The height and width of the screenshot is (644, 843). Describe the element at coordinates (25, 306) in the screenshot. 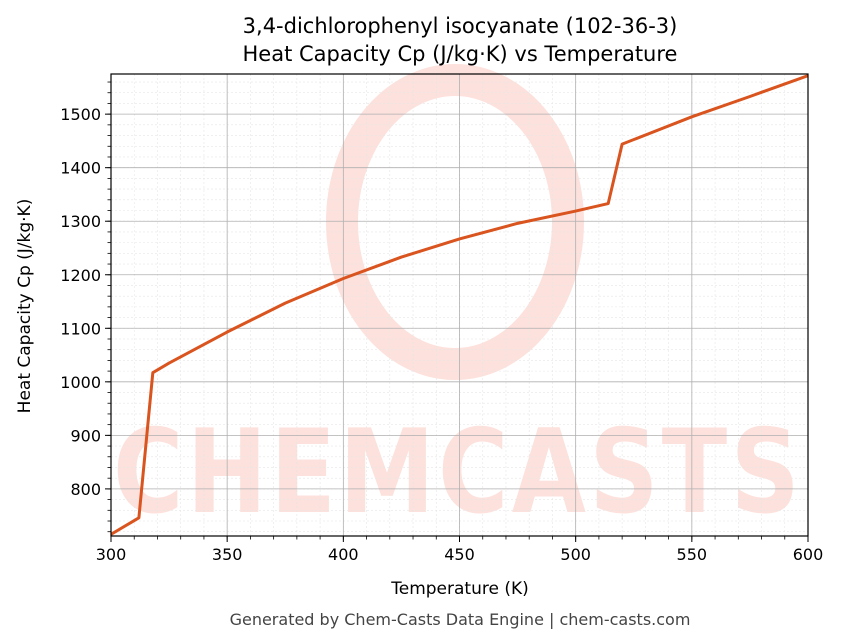

I see `y-axis-label: Heat Capacity Cp (J/kg·K)` at that location.